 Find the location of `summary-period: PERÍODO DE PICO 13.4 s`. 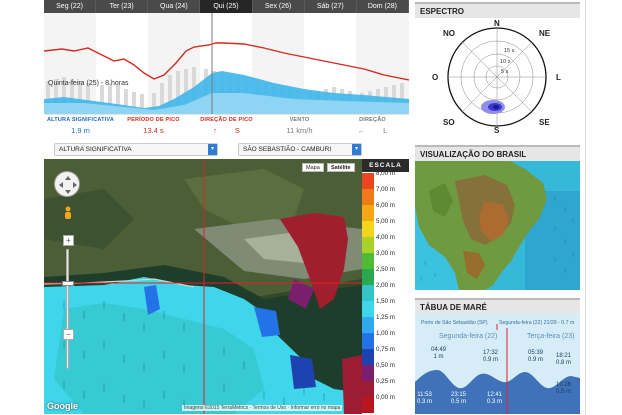

summary-period: PERÍODO DE PICO 13.4 s is located at coordinates (153, 126).